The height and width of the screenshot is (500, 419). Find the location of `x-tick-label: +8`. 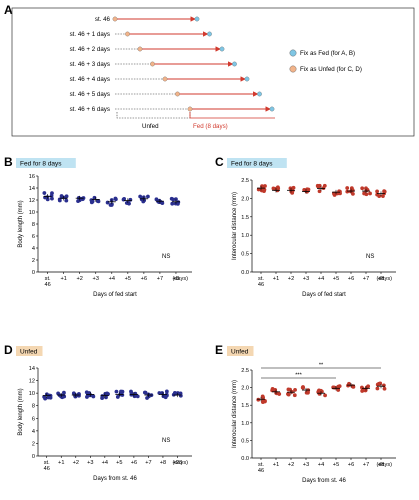

x-tick-label: +8 is located at coordinates (176, 279).